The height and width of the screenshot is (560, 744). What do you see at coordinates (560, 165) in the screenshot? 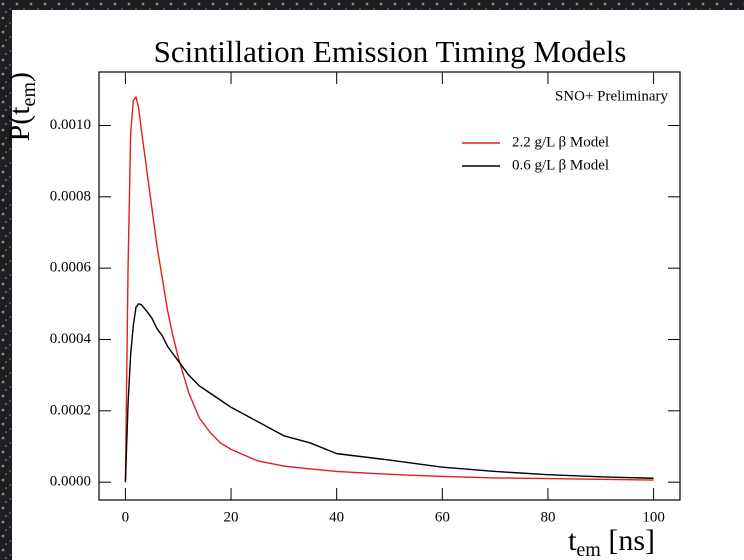
I see `legend-label: 0.6 g/L β Model` at bounding box center [560, 165].